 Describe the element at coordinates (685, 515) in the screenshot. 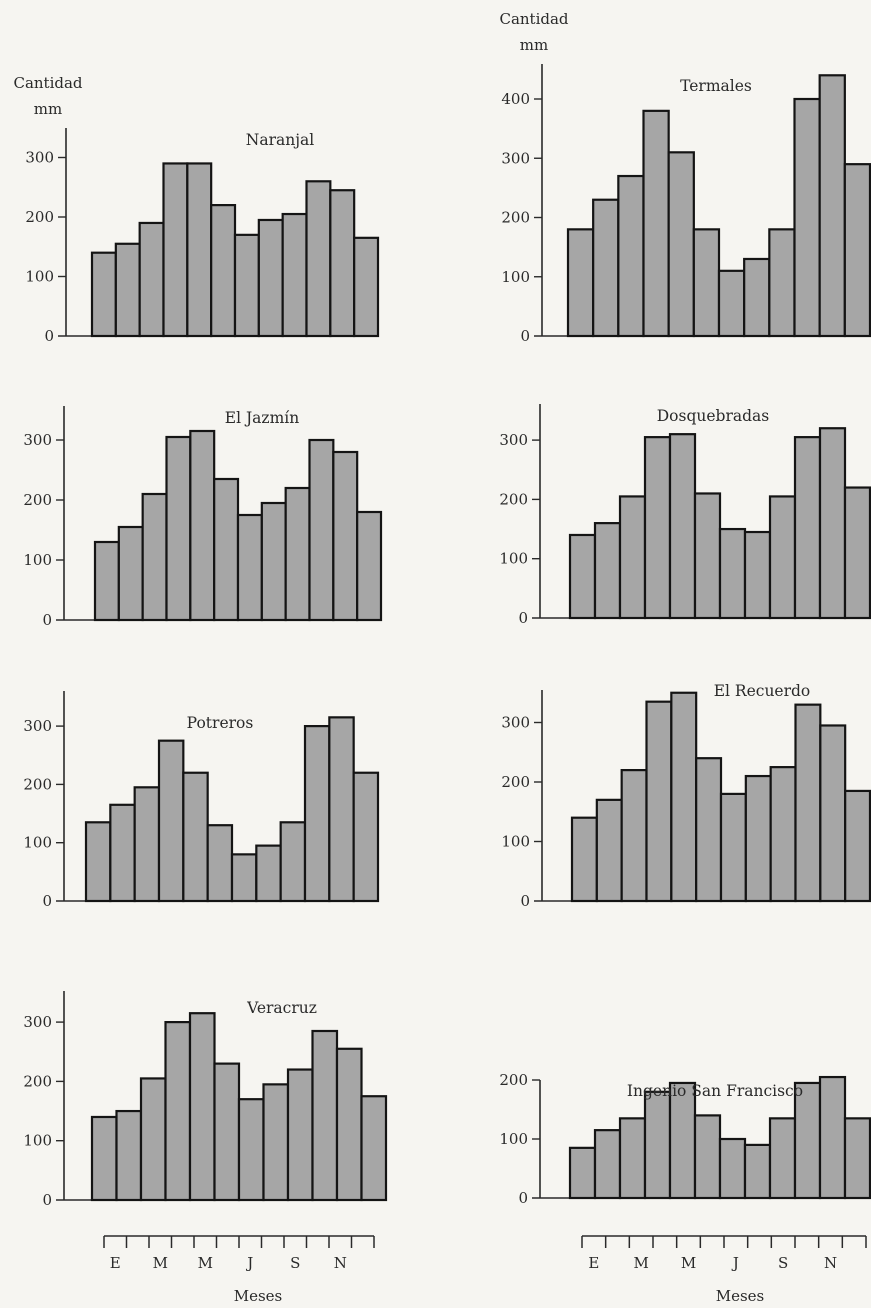

I see `chart-4: 0 100 200 300 Dosquebradas` at that location.